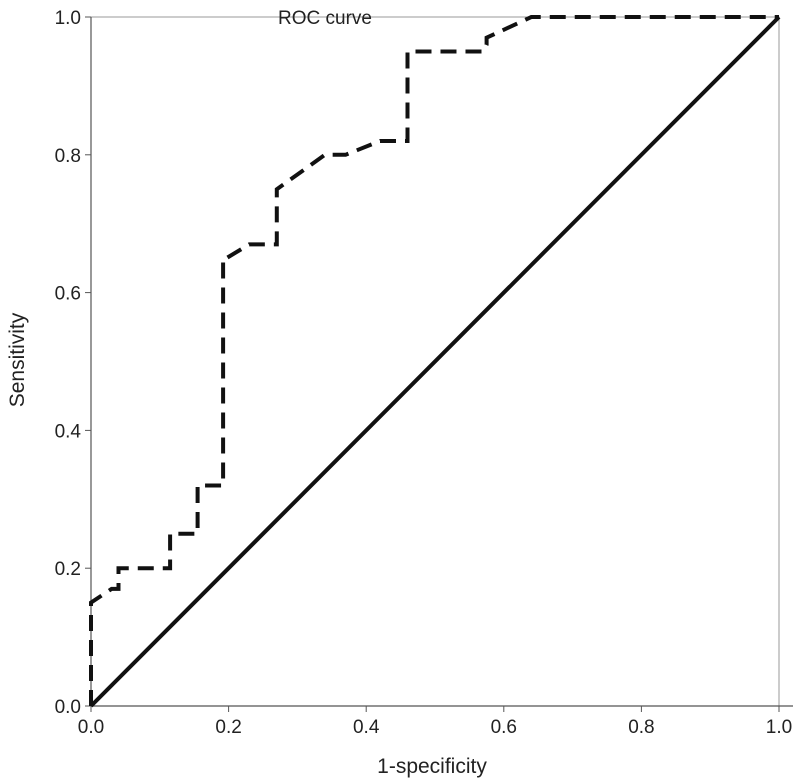  I want to click on y-tick-label: 0.6, so click(68, 294).